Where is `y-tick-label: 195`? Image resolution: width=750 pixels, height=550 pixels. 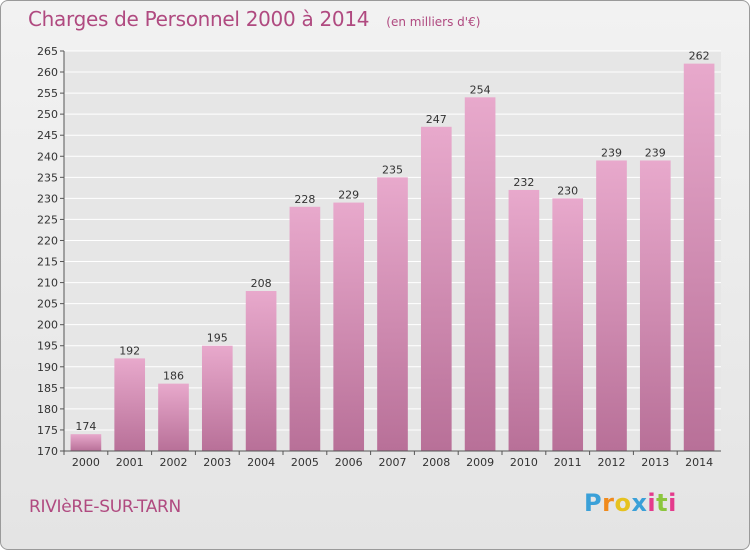 y-tick-label: 195 is located at coordinates (47, 346).